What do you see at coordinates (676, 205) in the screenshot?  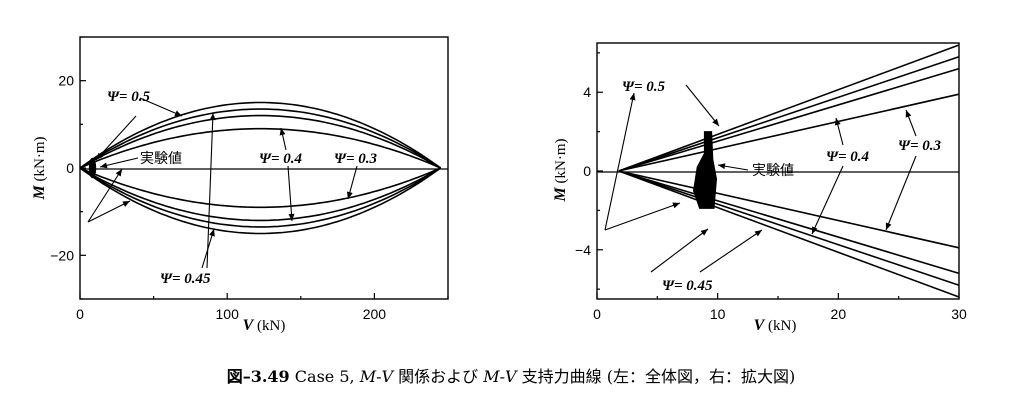 I see `right-leader-psi-0.45-c-arrowhead` at bounding box center [676, 205].